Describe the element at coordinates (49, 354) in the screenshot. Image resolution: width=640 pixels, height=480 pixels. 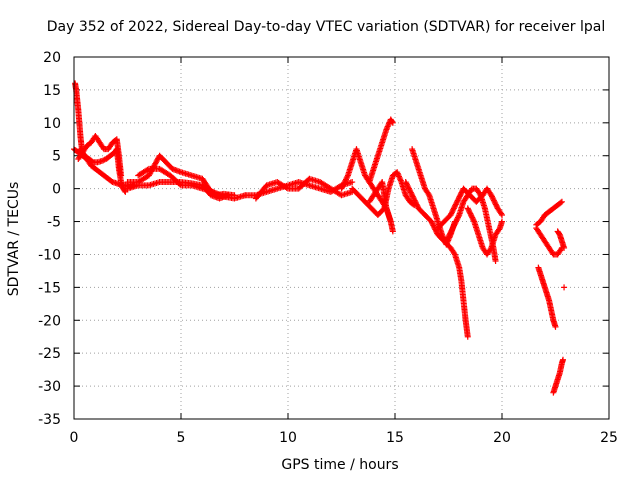
I see `y-tick-label: -25` at that location.